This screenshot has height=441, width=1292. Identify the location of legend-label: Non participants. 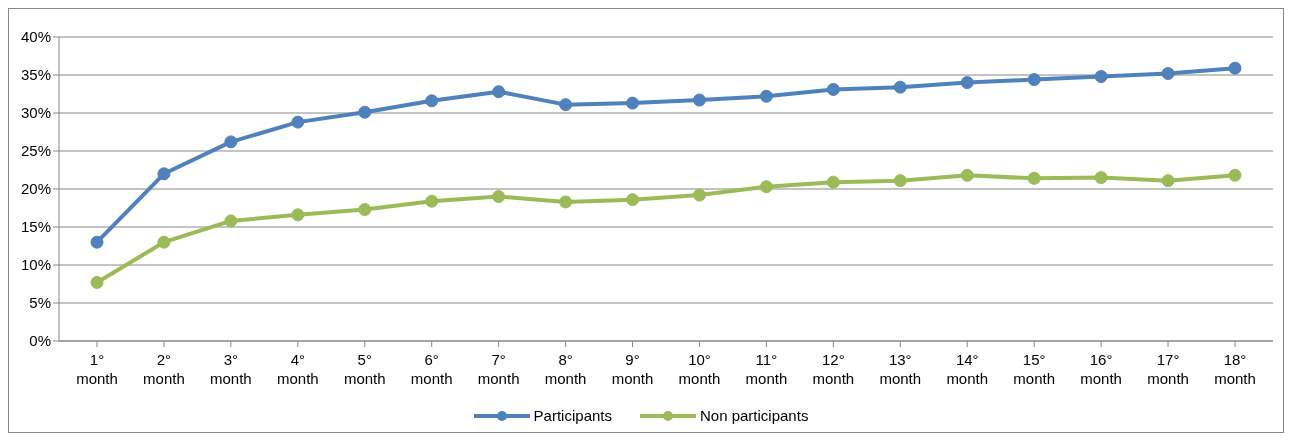
(754, 415).